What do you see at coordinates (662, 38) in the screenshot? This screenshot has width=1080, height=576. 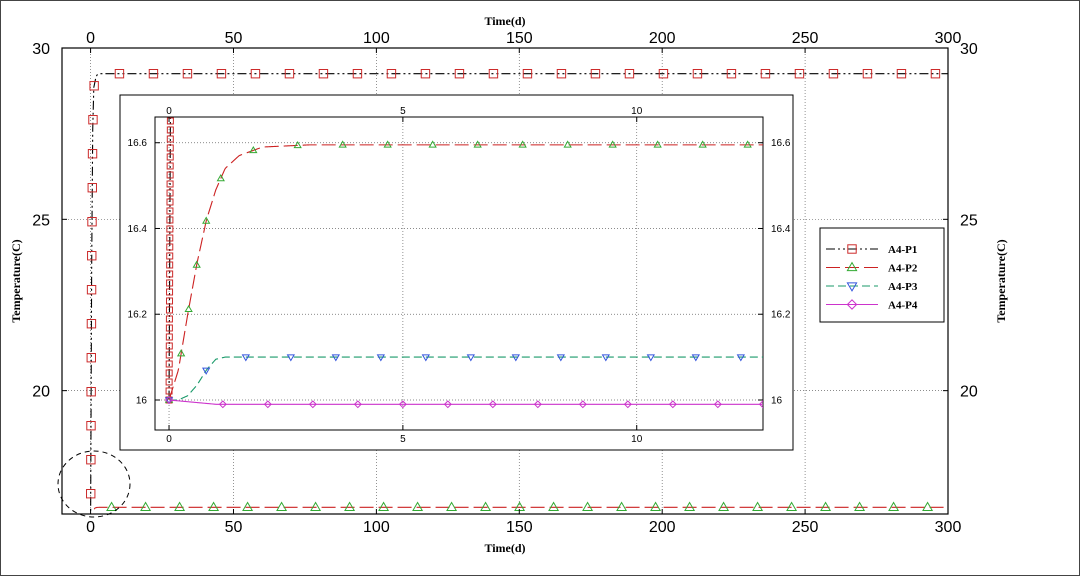 I see `main-top-x-tick-label: 200` at bounding box center [662, 38].